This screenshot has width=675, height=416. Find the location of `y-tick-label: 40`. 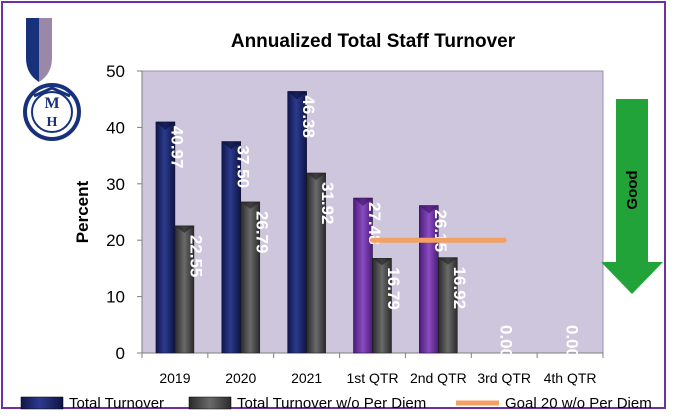

y-tick-label: 40 is located at coordinates (115, 127).